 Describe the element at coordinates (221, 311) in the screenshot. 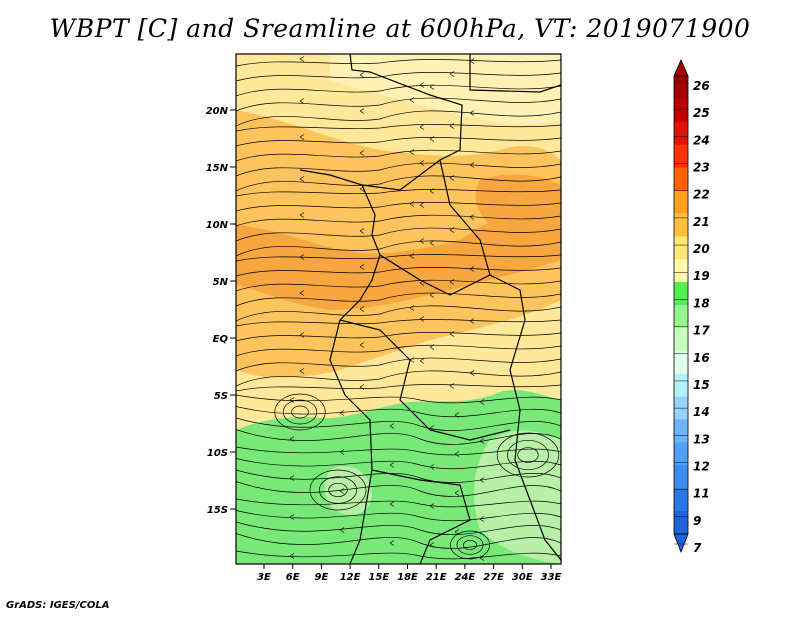

I see `latitude-axis: 20N 15N 10N 5N EQ 5S 10S 15S` at that location.